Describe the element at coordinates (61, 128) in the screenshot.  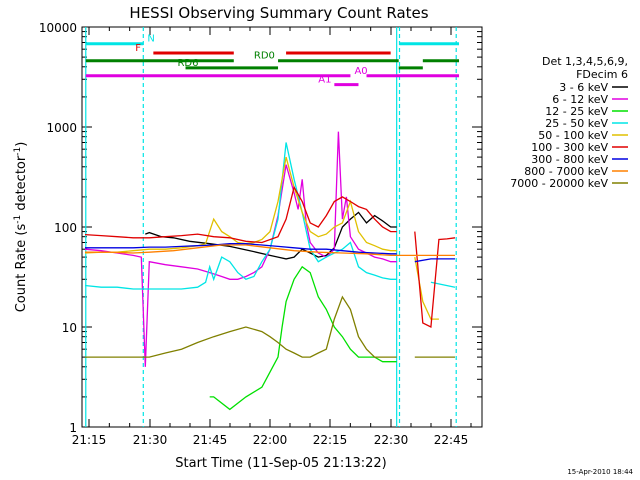
I see `y-tick-label: 1000` at that location.